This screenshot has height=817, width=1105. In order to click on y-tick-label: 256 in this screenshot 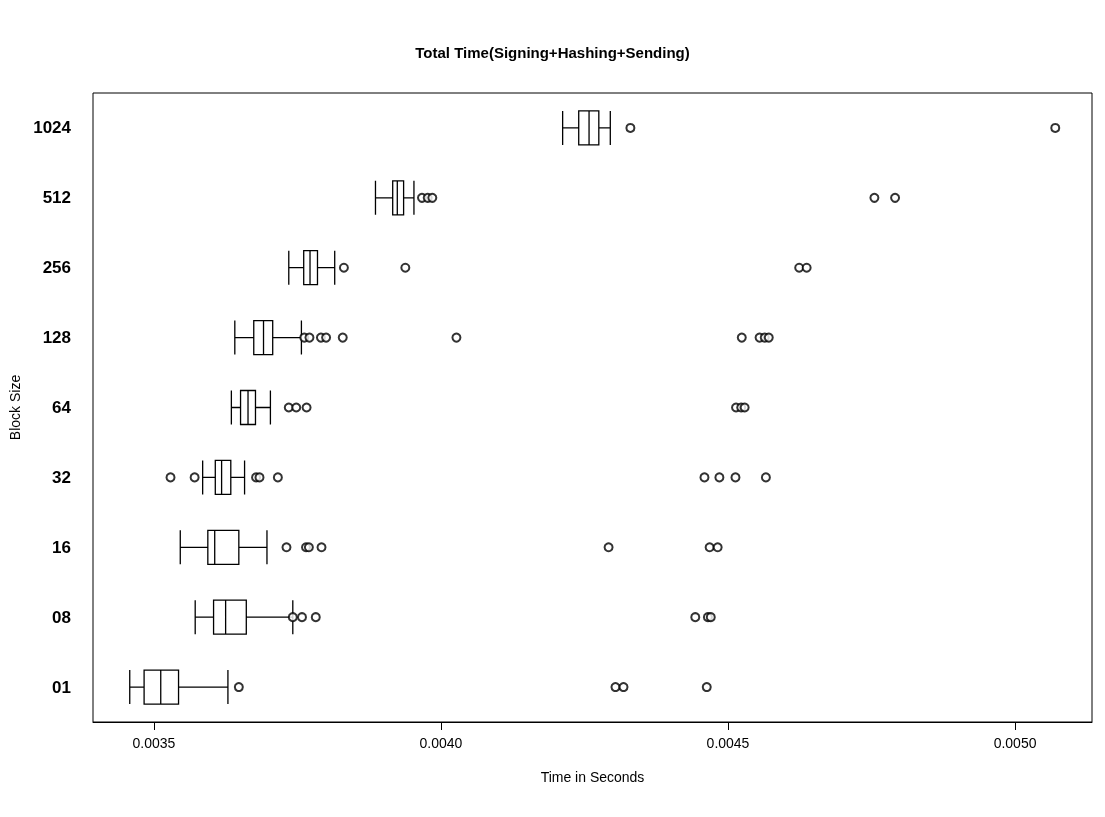, I will do `click(56, 268)`.